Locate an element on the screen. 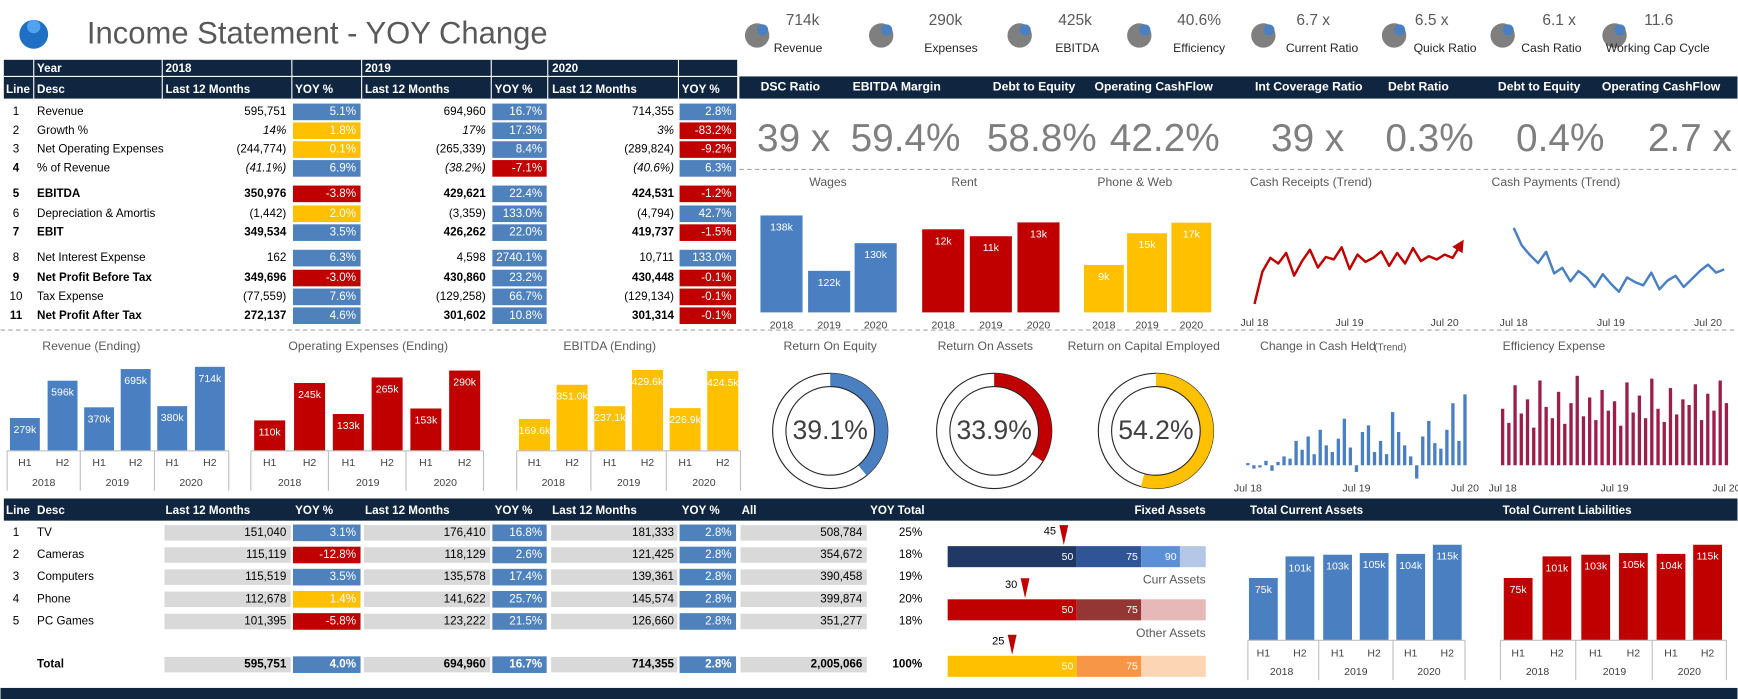  row-desc: Cameras is located at coordinates (60, 554).